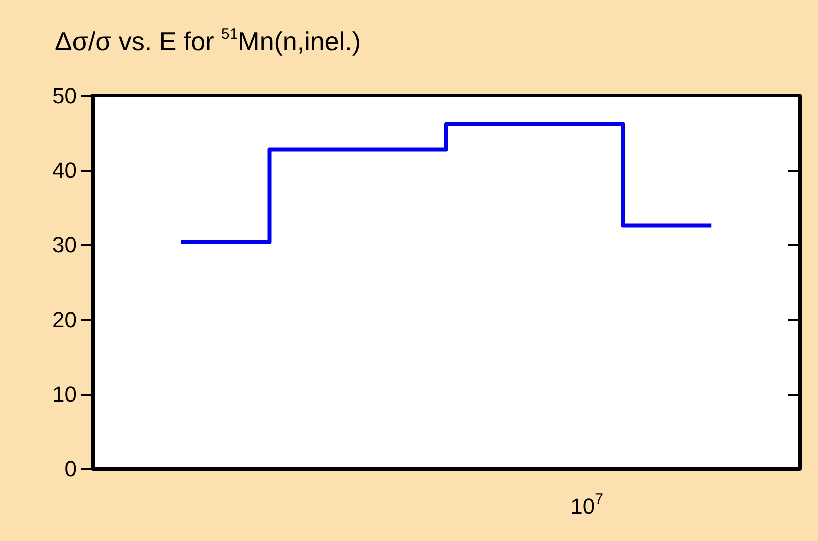  I want to click on y-tick-label: 40, so click(64, 171).